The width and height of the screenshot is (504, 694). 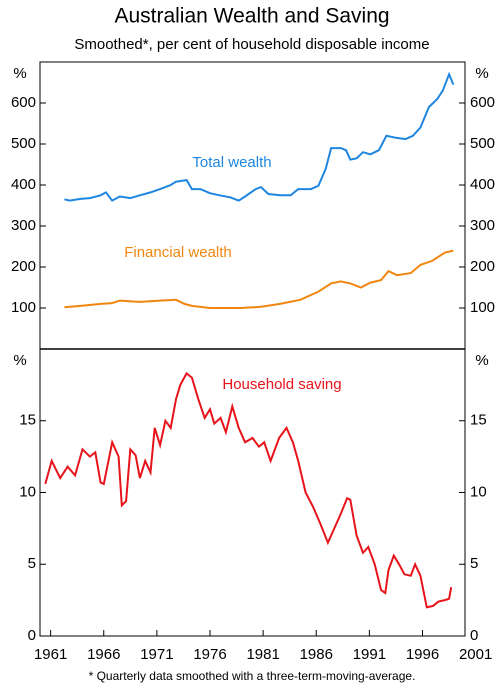 I want to click on x-tick-label: 1986, so click(x=316, y=654).